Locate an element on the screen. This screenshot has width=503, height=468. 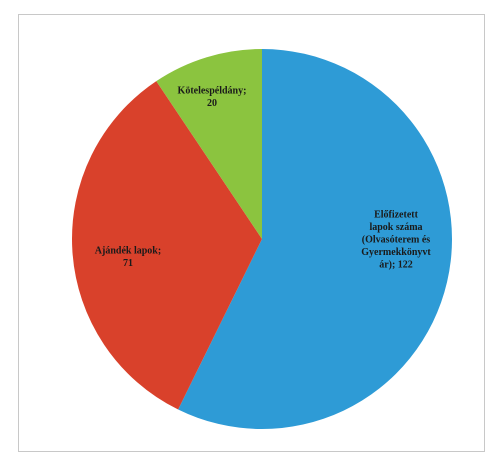
slice-label-line: lapok száma is located at coordinates (395, 227).